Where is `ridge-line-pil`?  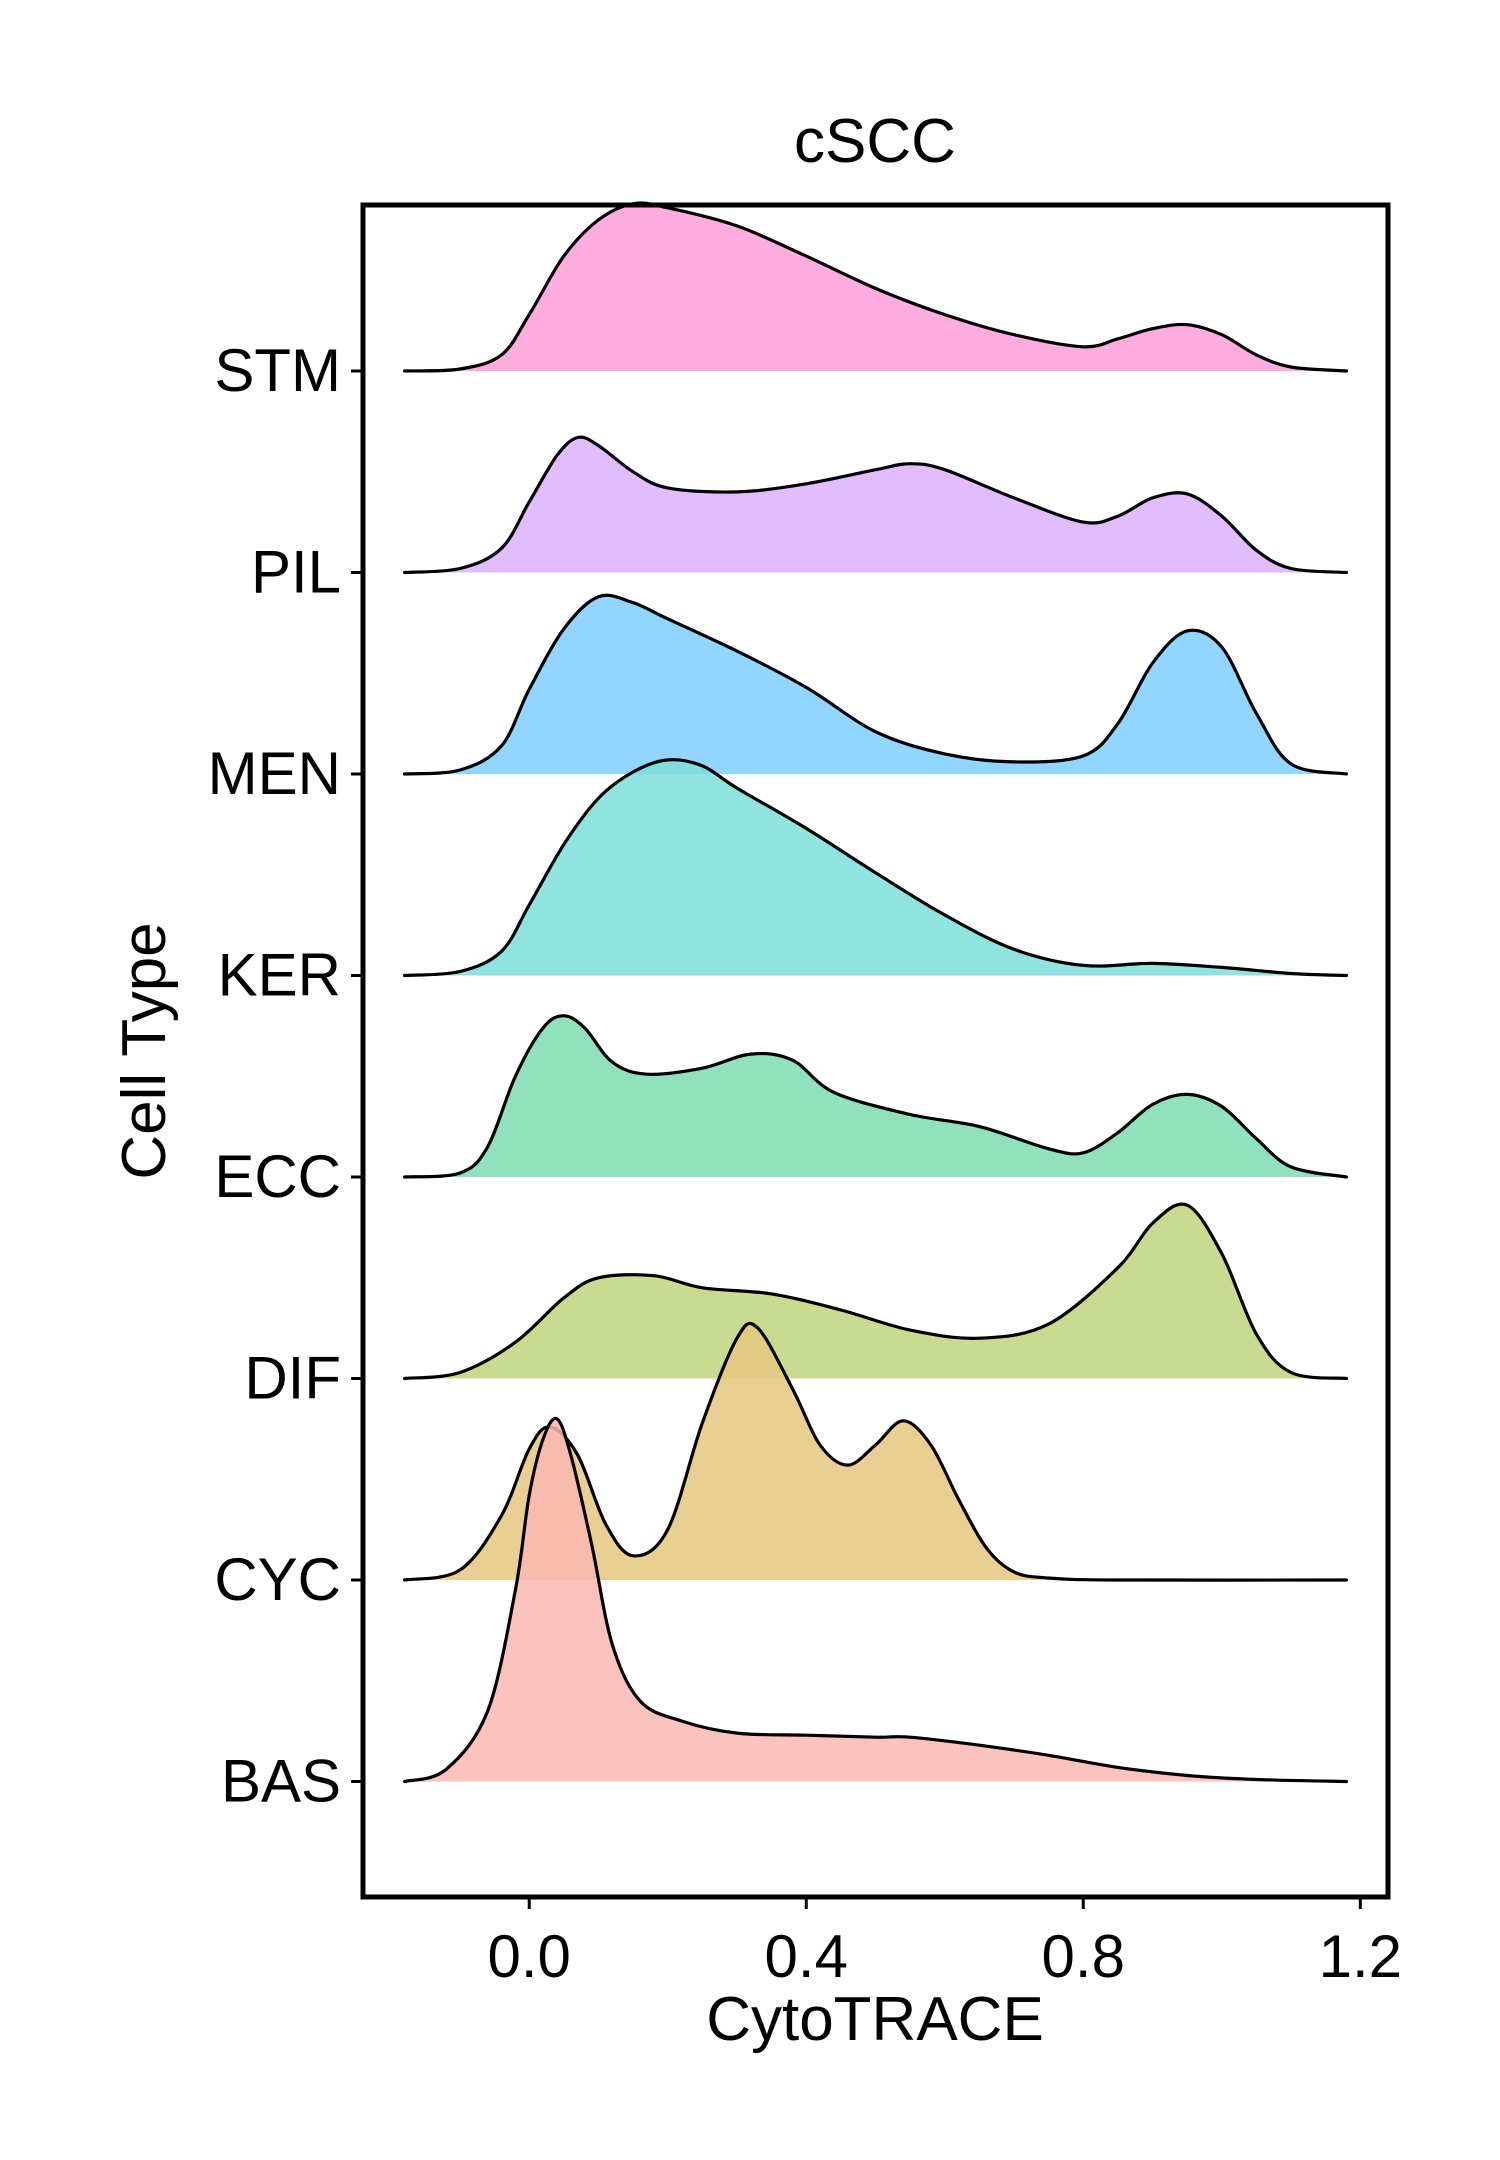 ridge-line-pil is located at coordinates (875, 505).